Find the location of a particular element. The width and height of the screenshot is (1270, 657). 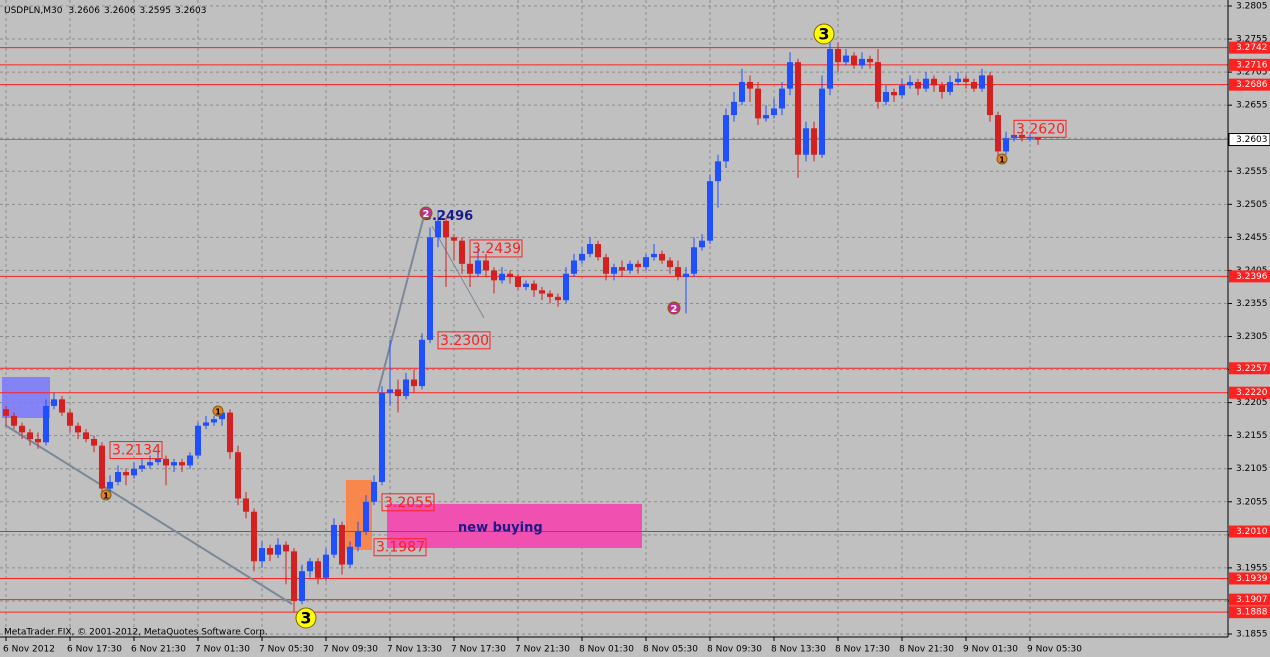

y-tick-label: 3.2305 is located at coordinates (1252, 337).